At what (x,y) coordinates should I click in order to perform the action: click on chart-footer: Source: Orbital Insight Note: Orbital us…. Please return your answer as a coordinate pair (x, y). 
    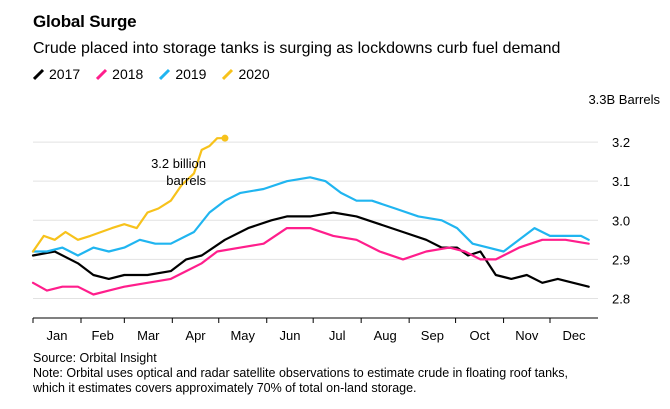
    Looking at the image, I should click on (343, 373).